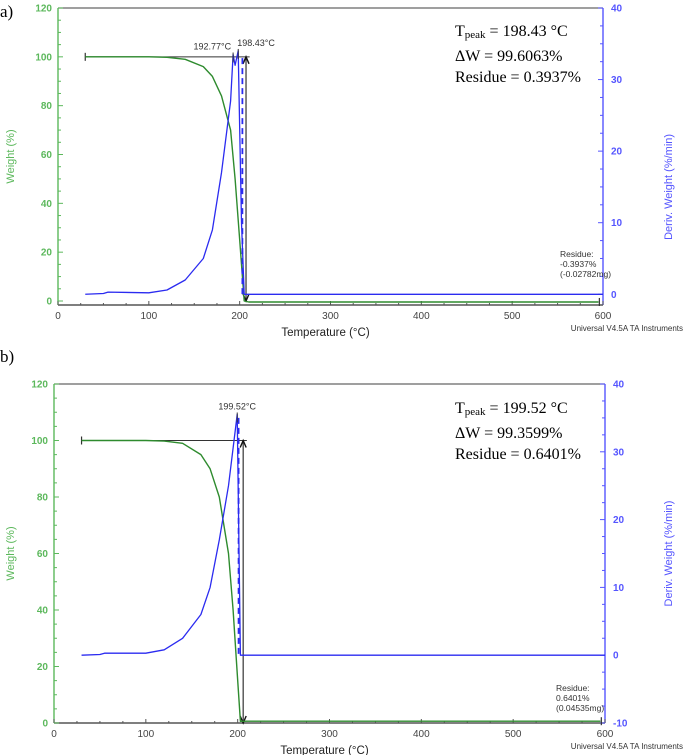 This screenshot has width=685, height=755. Describe the element at coordinates (518, 77) in the screenshot. I see `residue-line-a: Residue = 0.3937%` at that location.